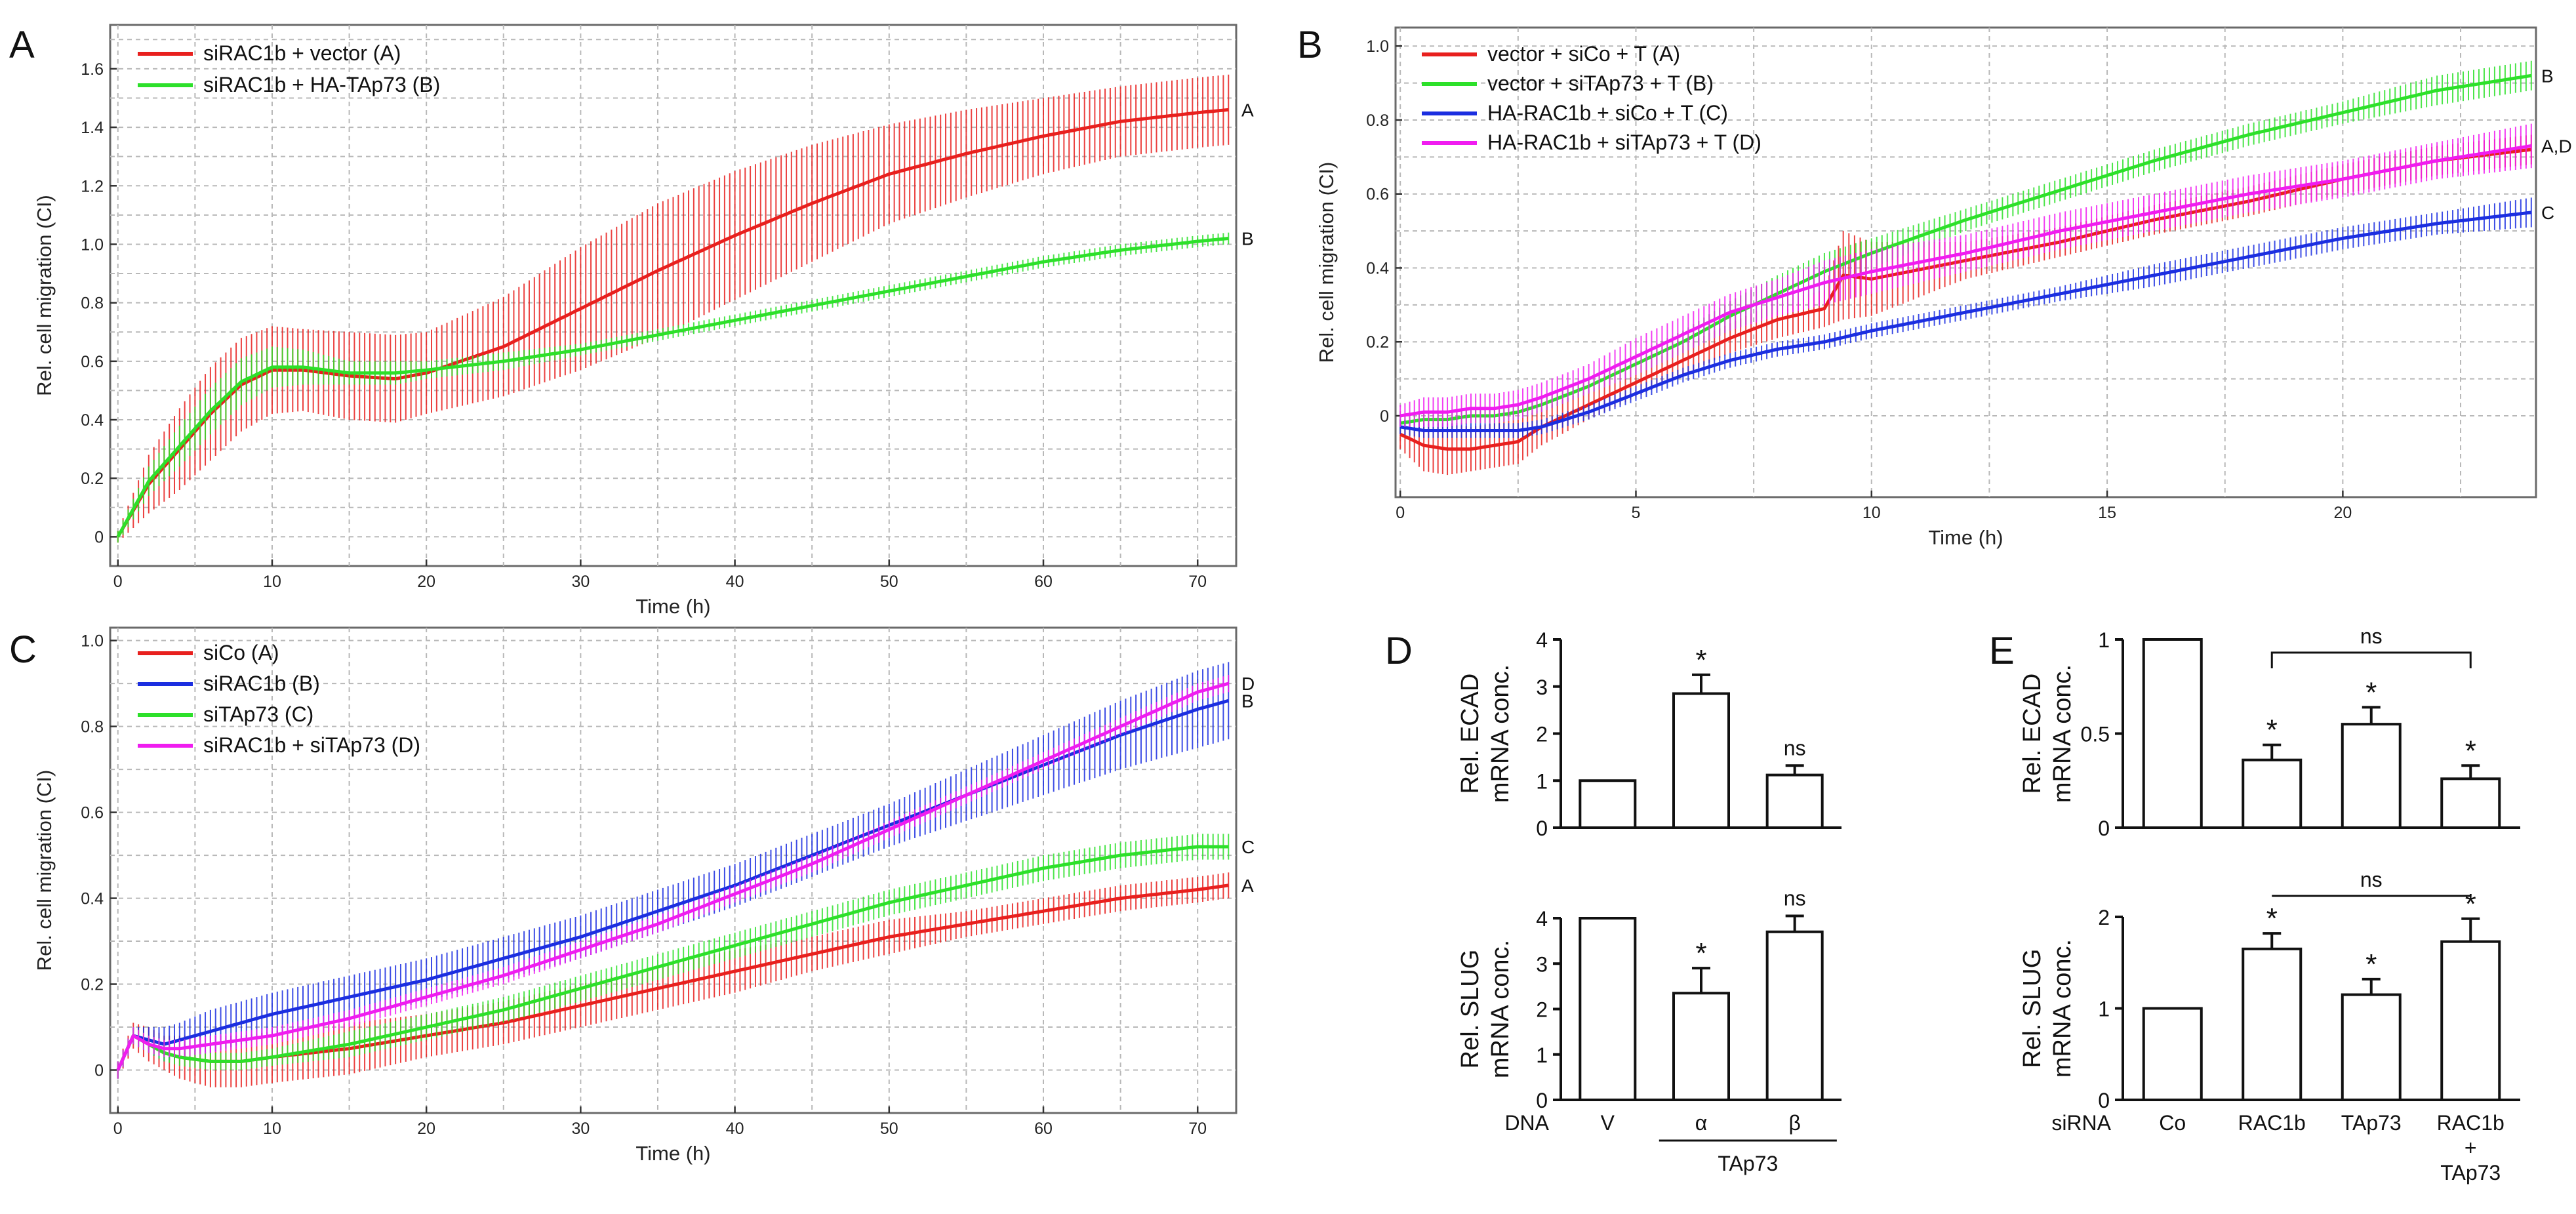 This screenshot has width=2576, height=1214. What do you see at coordinates (2002, 651) in the screenshot?
I see `panel-label-e: E` at bounding box center [2002, 651].